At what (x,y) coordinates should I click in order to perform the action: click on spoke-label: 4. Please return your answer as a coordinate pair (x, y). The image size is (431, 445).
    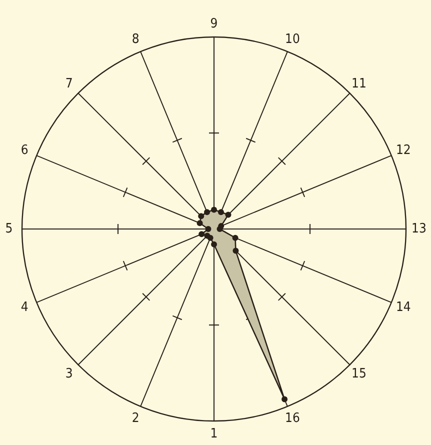
    Looking at the image, I should click on (24, 307).